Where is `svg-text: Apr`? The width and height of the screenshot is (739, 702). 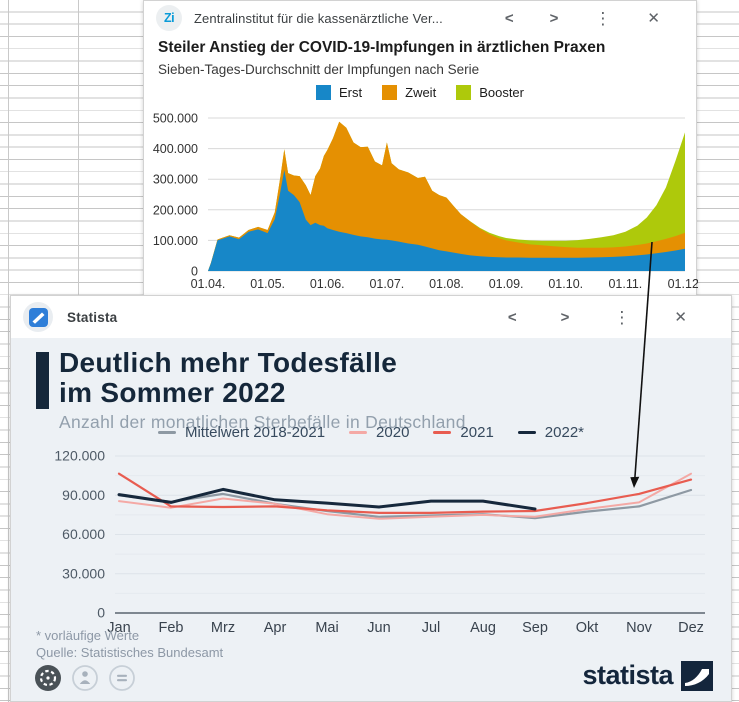 svg-text: Apr is located at coordinates (275, 628).